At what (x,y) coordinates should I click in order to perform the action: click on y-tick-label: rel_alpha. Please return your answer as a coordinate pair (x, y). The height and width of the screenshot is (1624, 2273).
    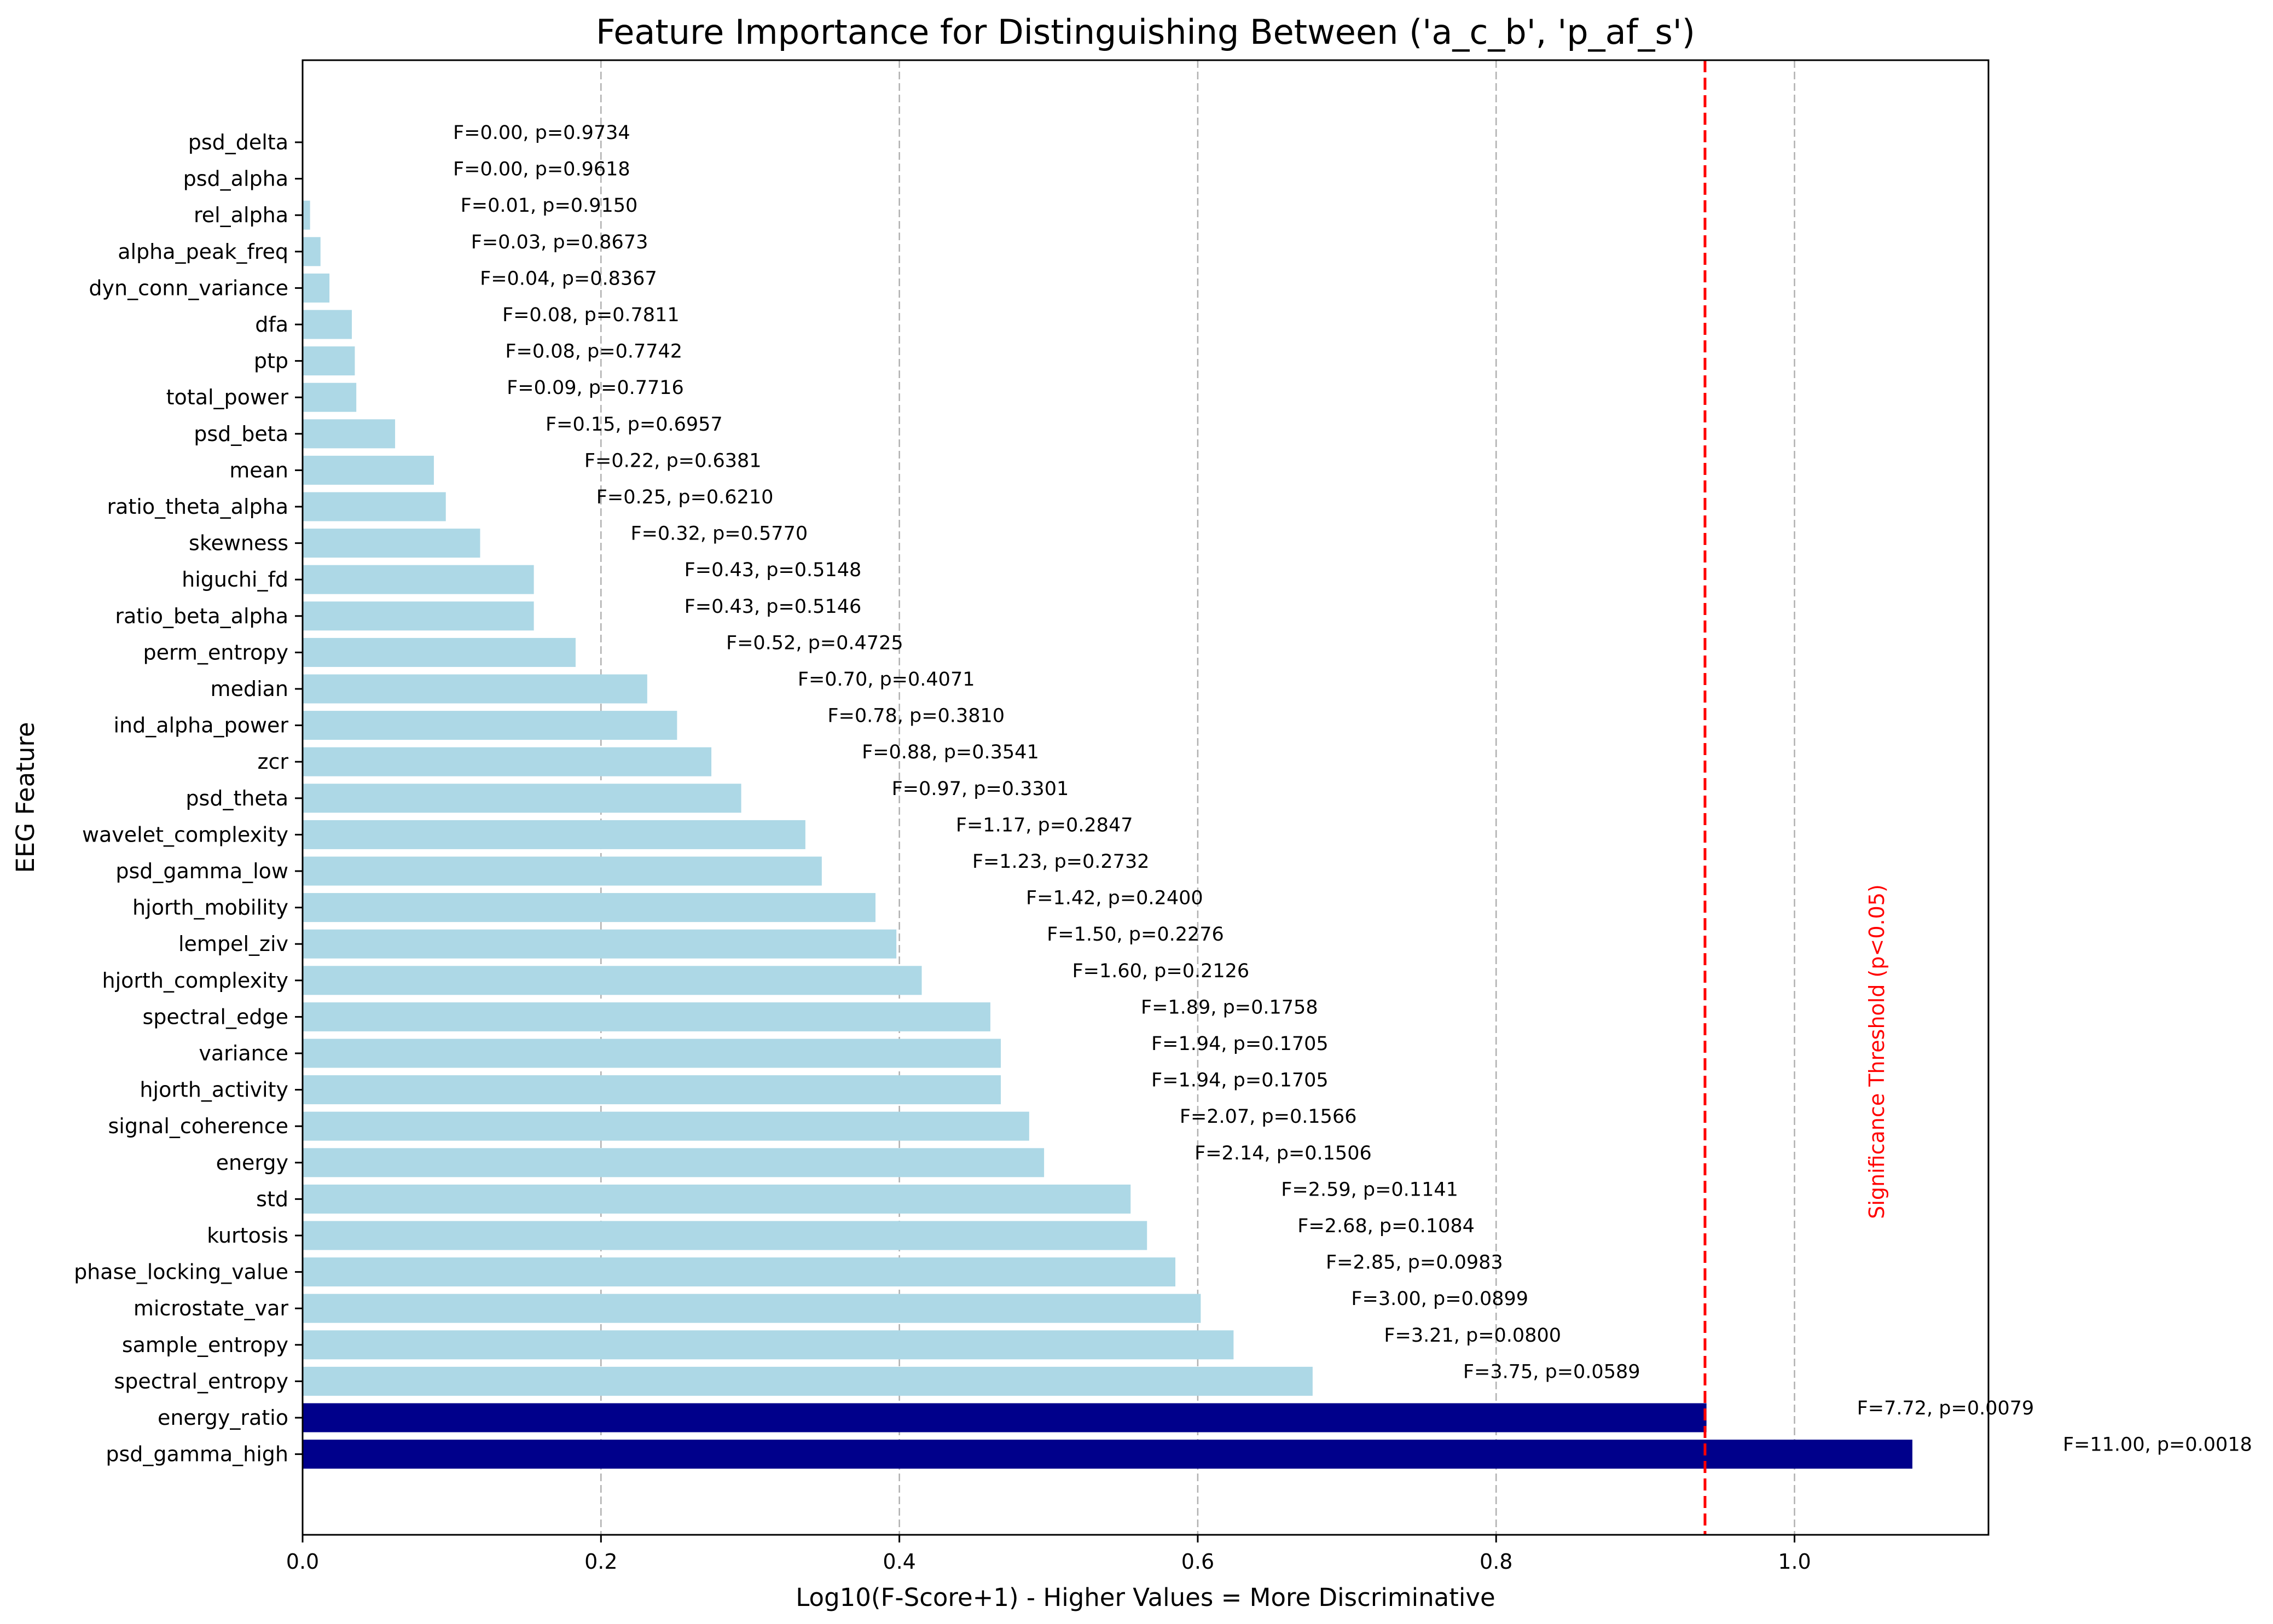
    Looking at the image, I should click on (241, 215).